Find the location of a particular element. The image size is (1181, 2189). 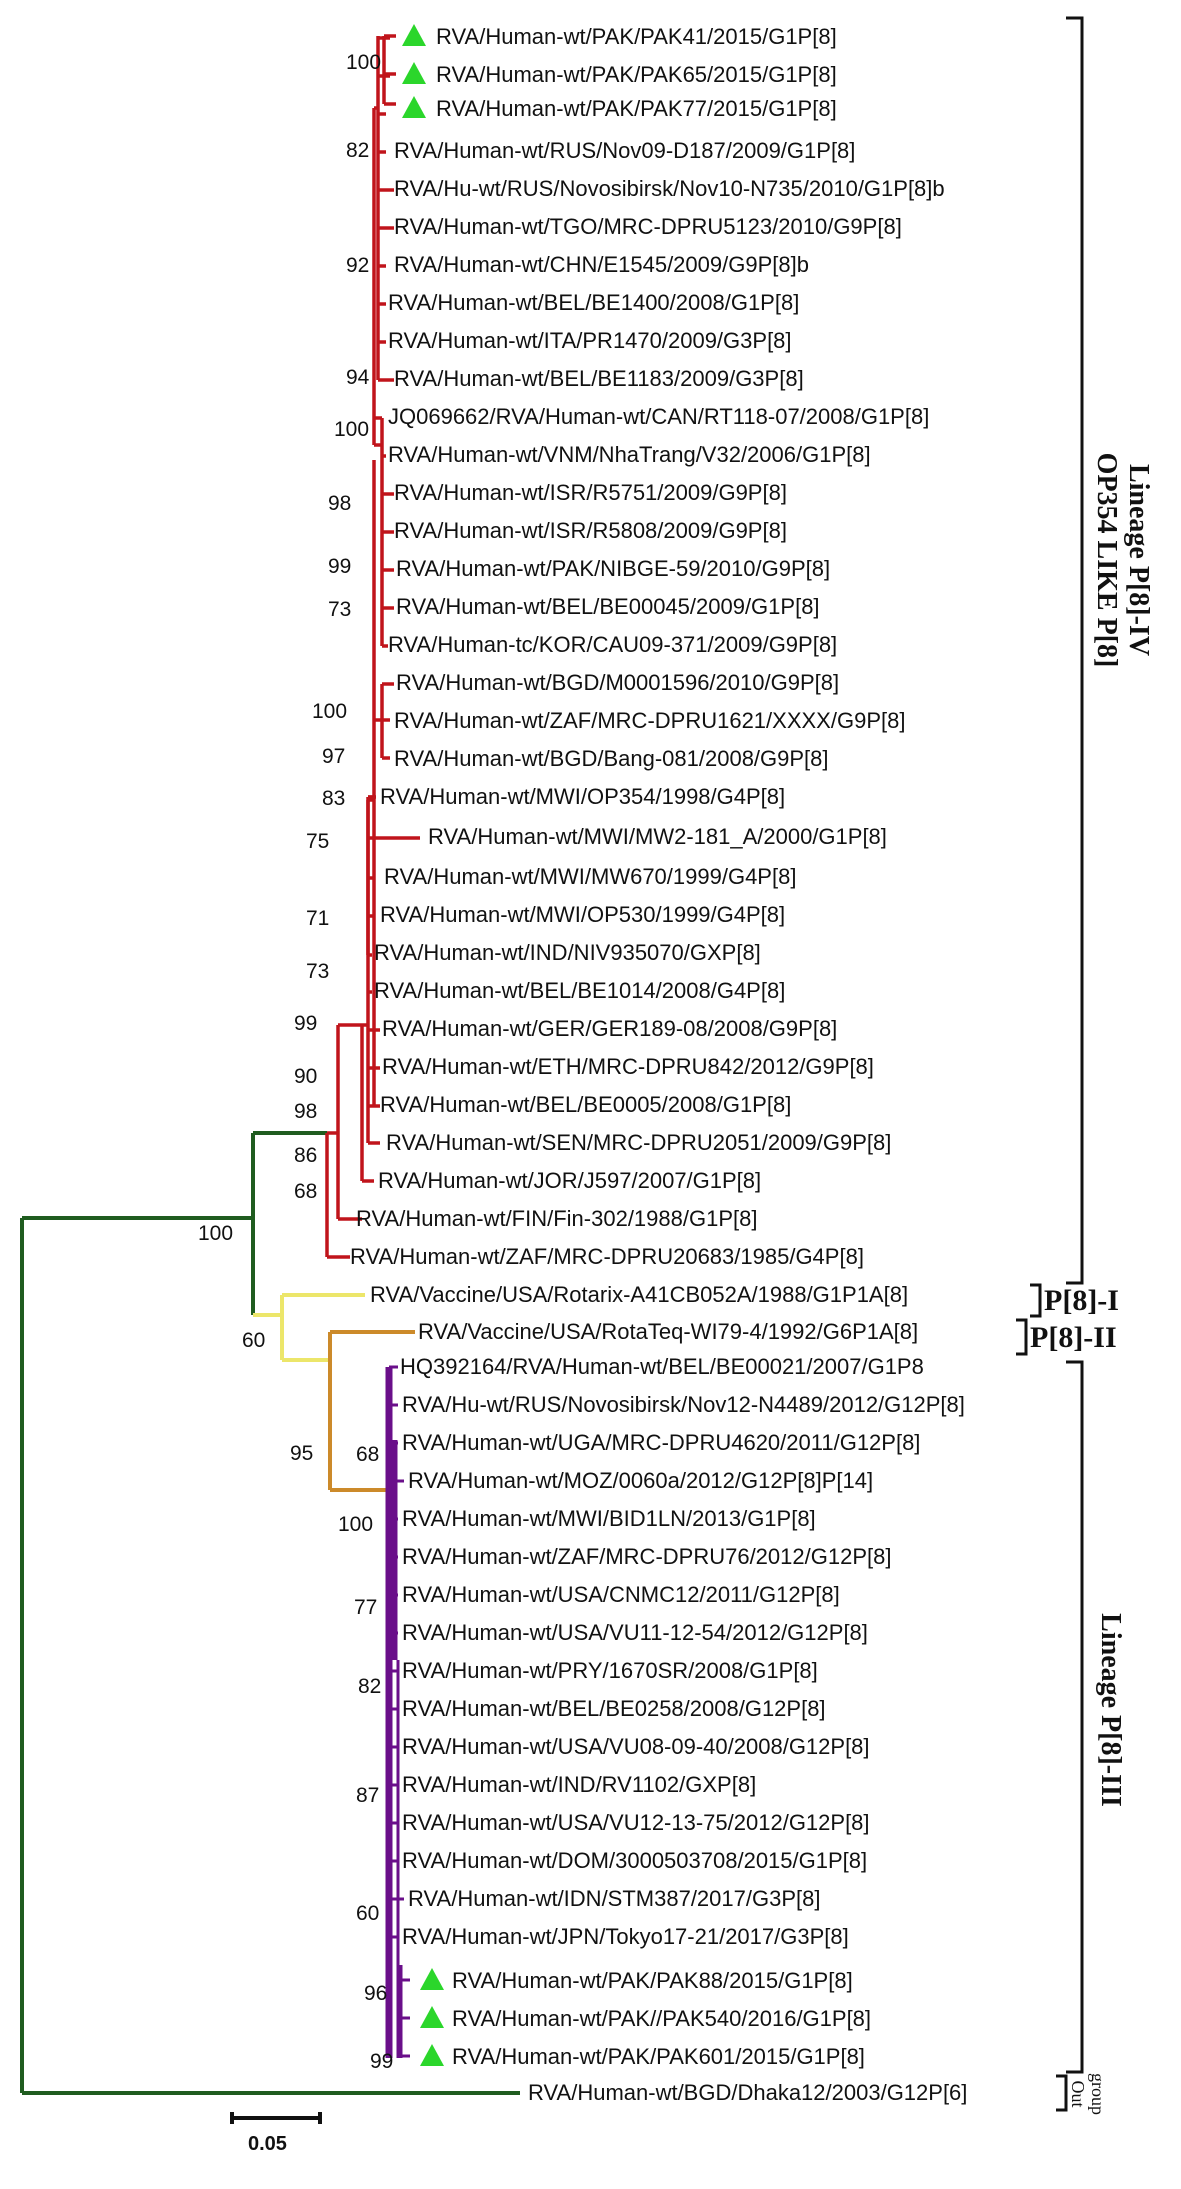

taxon-label: RVA/Human-wt/USA/VU12-13-75/2012/G12P[8] is located at coordinates (636, 1822).